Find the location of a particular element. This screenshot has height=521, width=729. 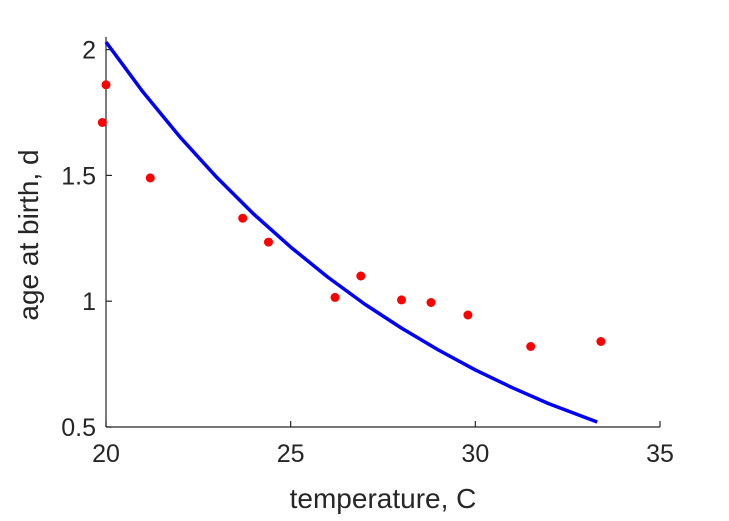

x-axis-label: temperature, C is located at coordinates (383, 498).